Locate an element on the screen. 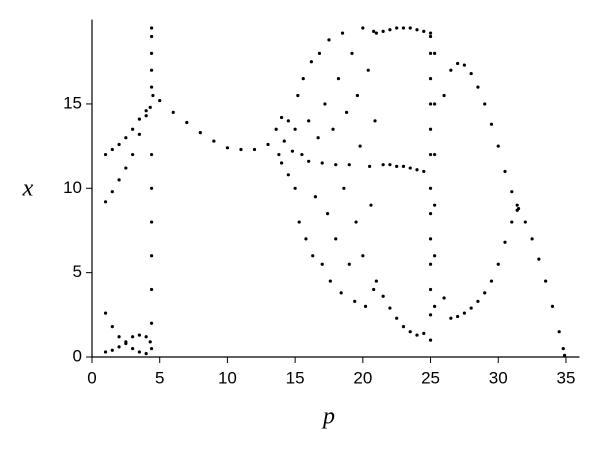 The width and height of the screenshot is (600, 454). x-tick-label: 5 is located at coordinates (159, 377).